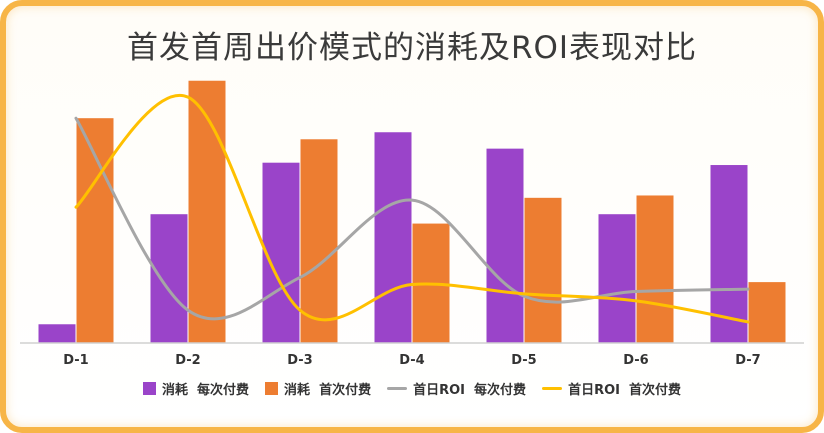 The height and width of the screenshot is (433, 824). What do you see at coordinates (470, 390) in the screenshot?
I see `legend-label: 首日ROI 每次付费` at bounding box center [470, 390].